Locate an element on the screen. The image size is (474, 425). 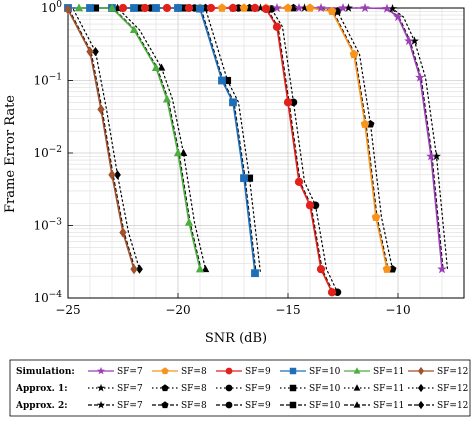
legend-entry-label: SF=9 is located at coordinates (258, 372).